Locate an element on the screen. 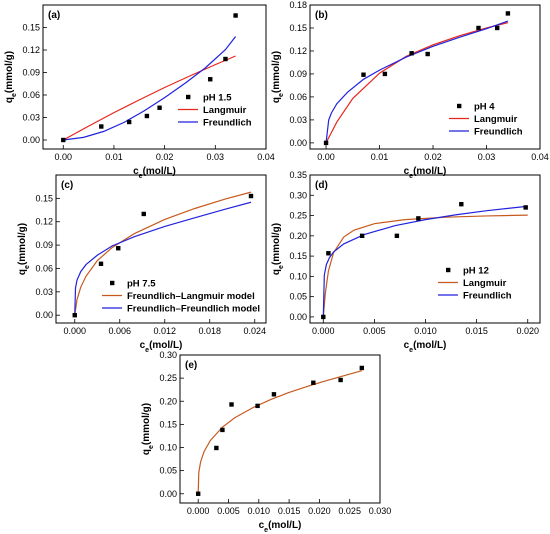  y-tick-label: 0.30 is located at coordinates (168, 355).